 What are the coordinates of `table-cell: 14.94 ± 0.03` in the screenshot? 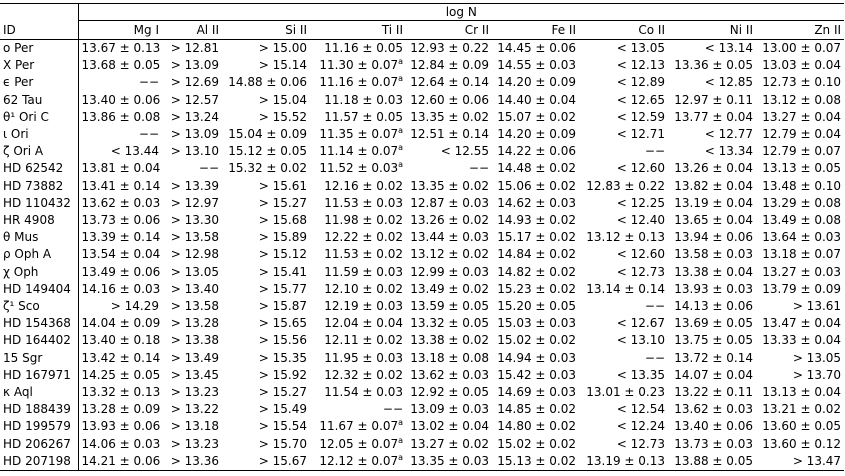 It's located at (536, 357).